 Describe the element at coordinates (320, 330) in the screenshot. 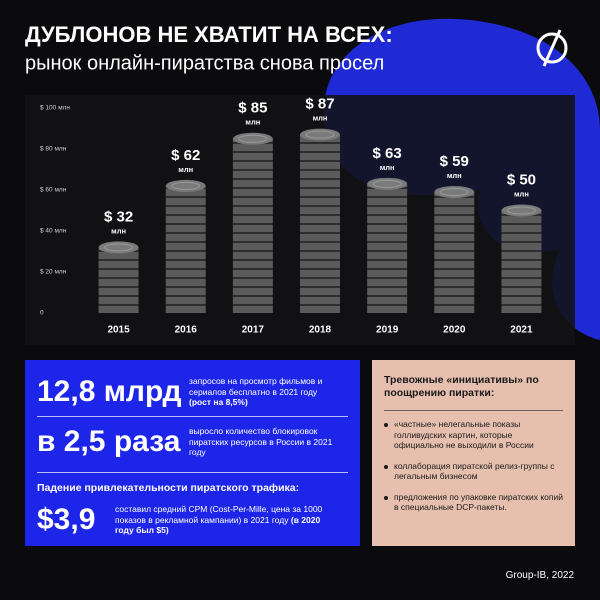

I see `x-tick-label: 2018` at that location.